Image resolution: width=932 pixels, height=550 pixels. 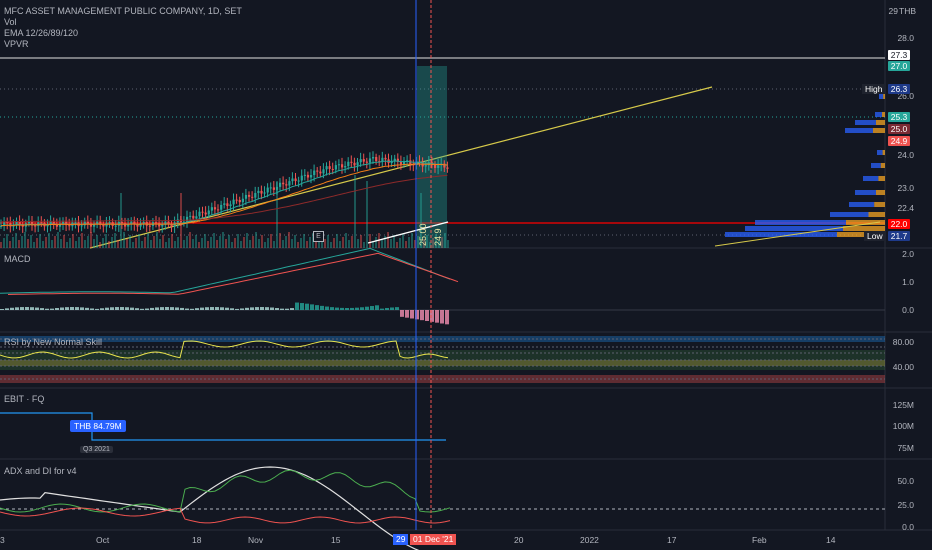 What do you see at coordinates (899, 129) in the screenshot?
I see `price-tag-25-0: 25.0` at bounding box center [899, 129].